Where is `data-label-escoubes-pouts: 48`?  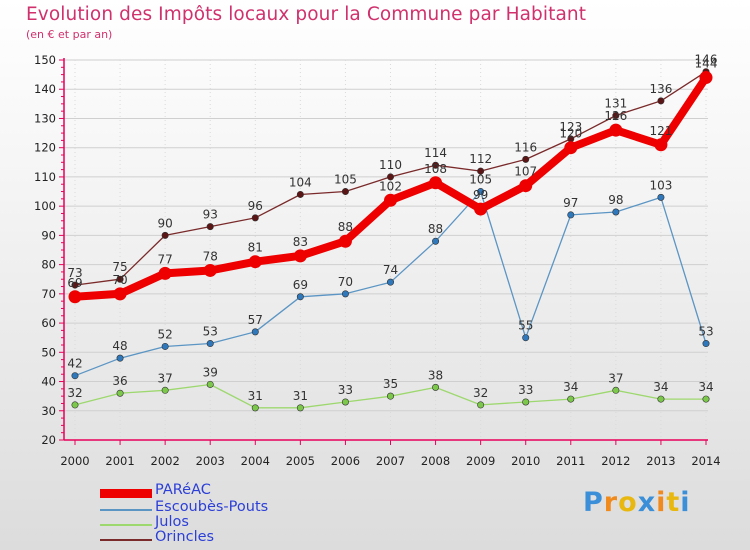
data-label-escoubes-pouts: 48 is located at coordinates (119, 346).